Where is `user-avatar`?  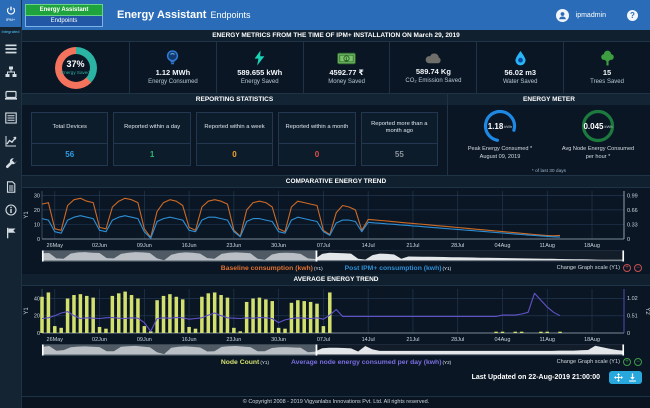 user-avatar is located at coordinates (562, 15).